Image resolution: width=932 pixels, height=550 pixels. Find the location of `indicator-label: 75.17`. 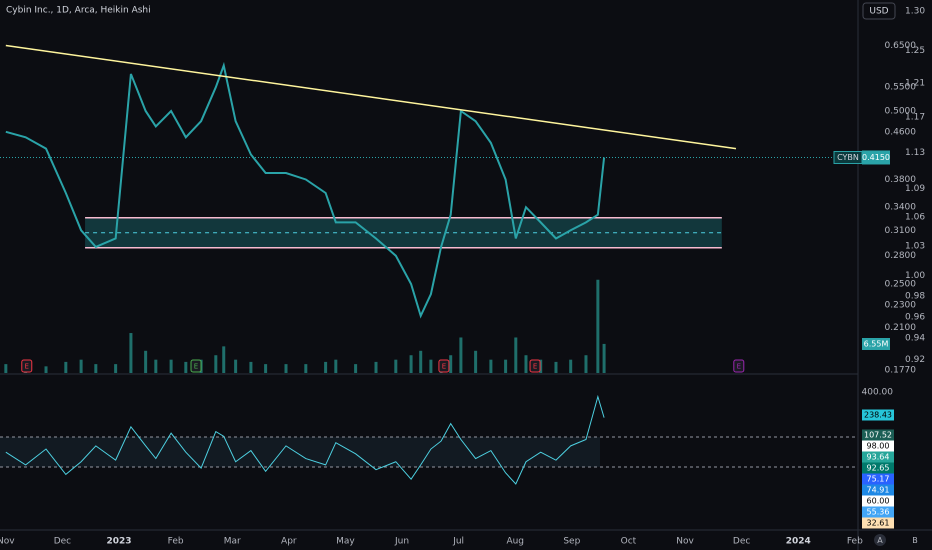

indicator-label: 75.17 is located at coordinates (878, 479).